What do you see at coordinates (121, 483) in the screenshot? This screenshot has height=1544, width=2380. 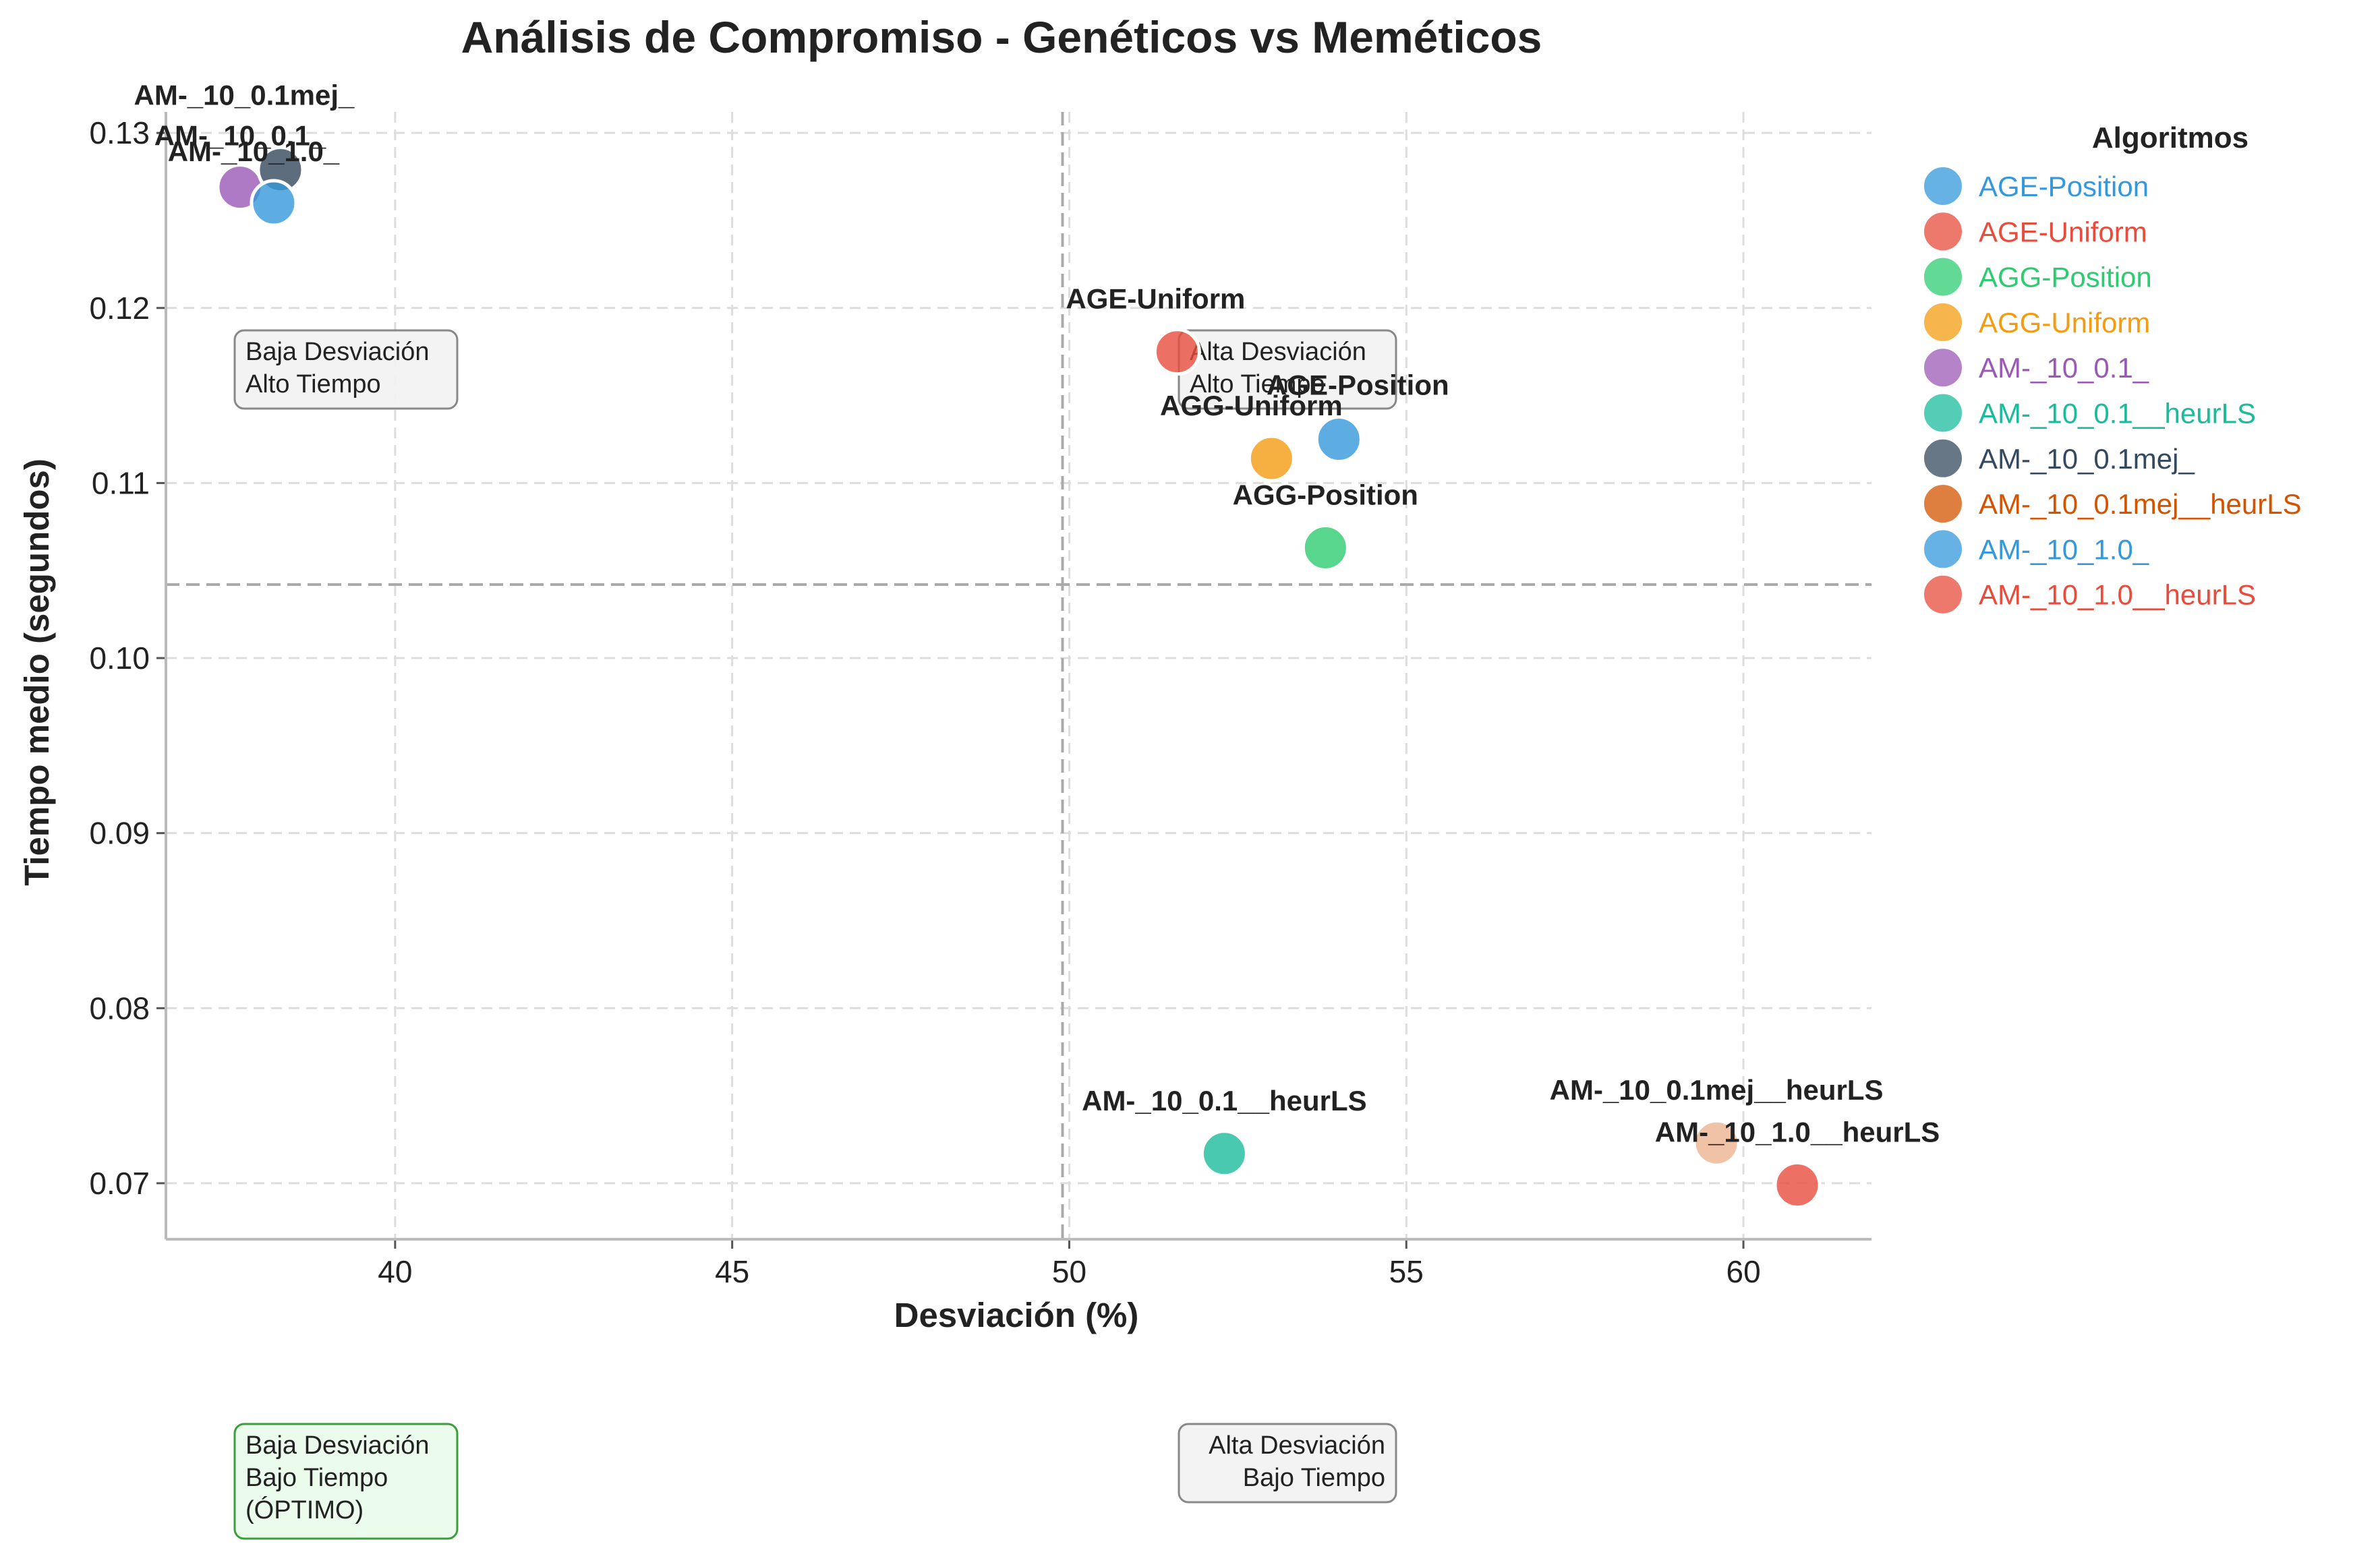 I see `y-tick-label: 0.11` at bounding box center [121, 483].